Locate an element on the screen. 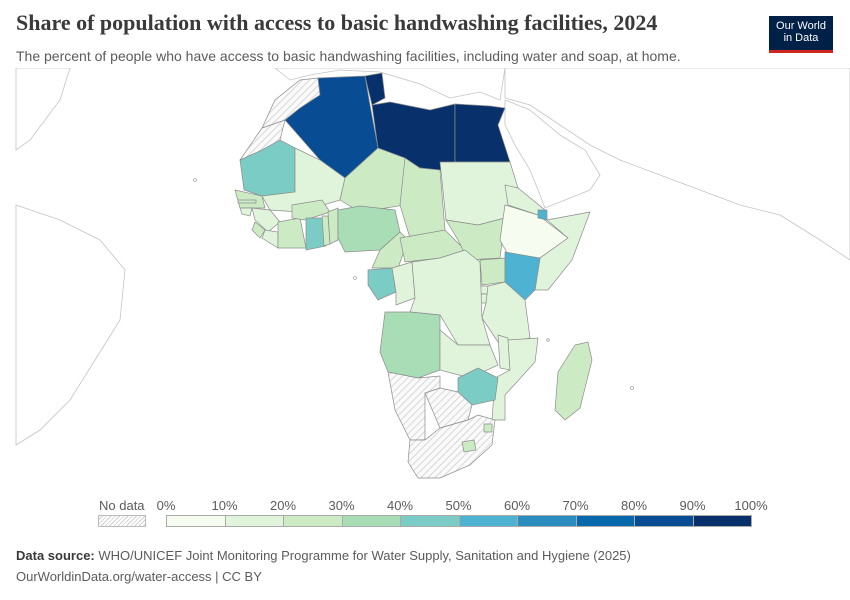 The width and height of the screenshot is (850, 600). country-Uganda is located at coordinates (492, 271).